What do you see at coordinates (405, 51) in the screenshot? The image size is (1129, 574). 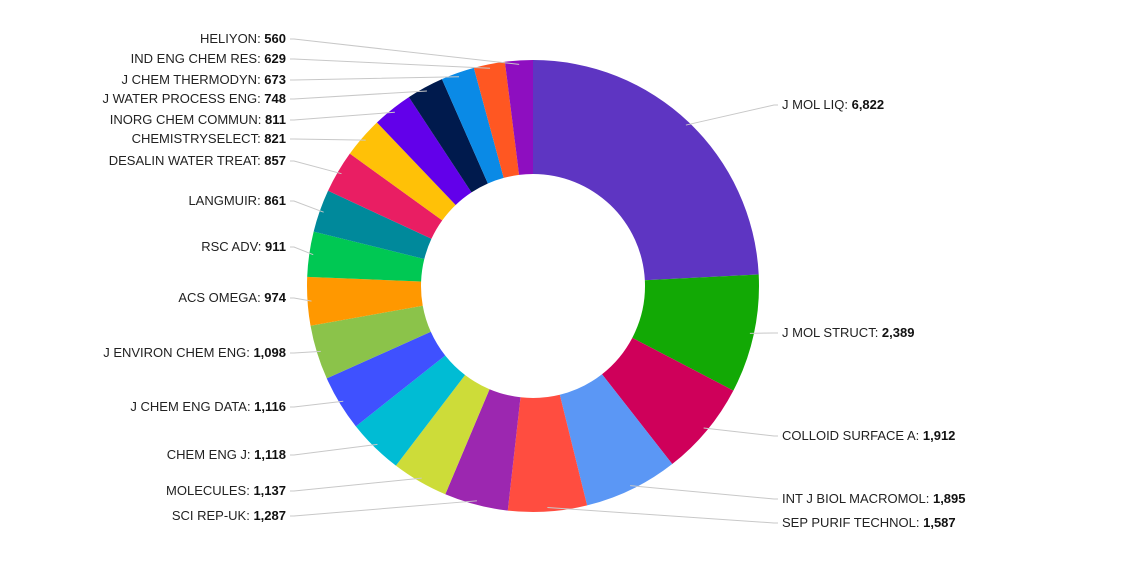 I see `leader-line-heliyon` at bounding box center [405, 51].